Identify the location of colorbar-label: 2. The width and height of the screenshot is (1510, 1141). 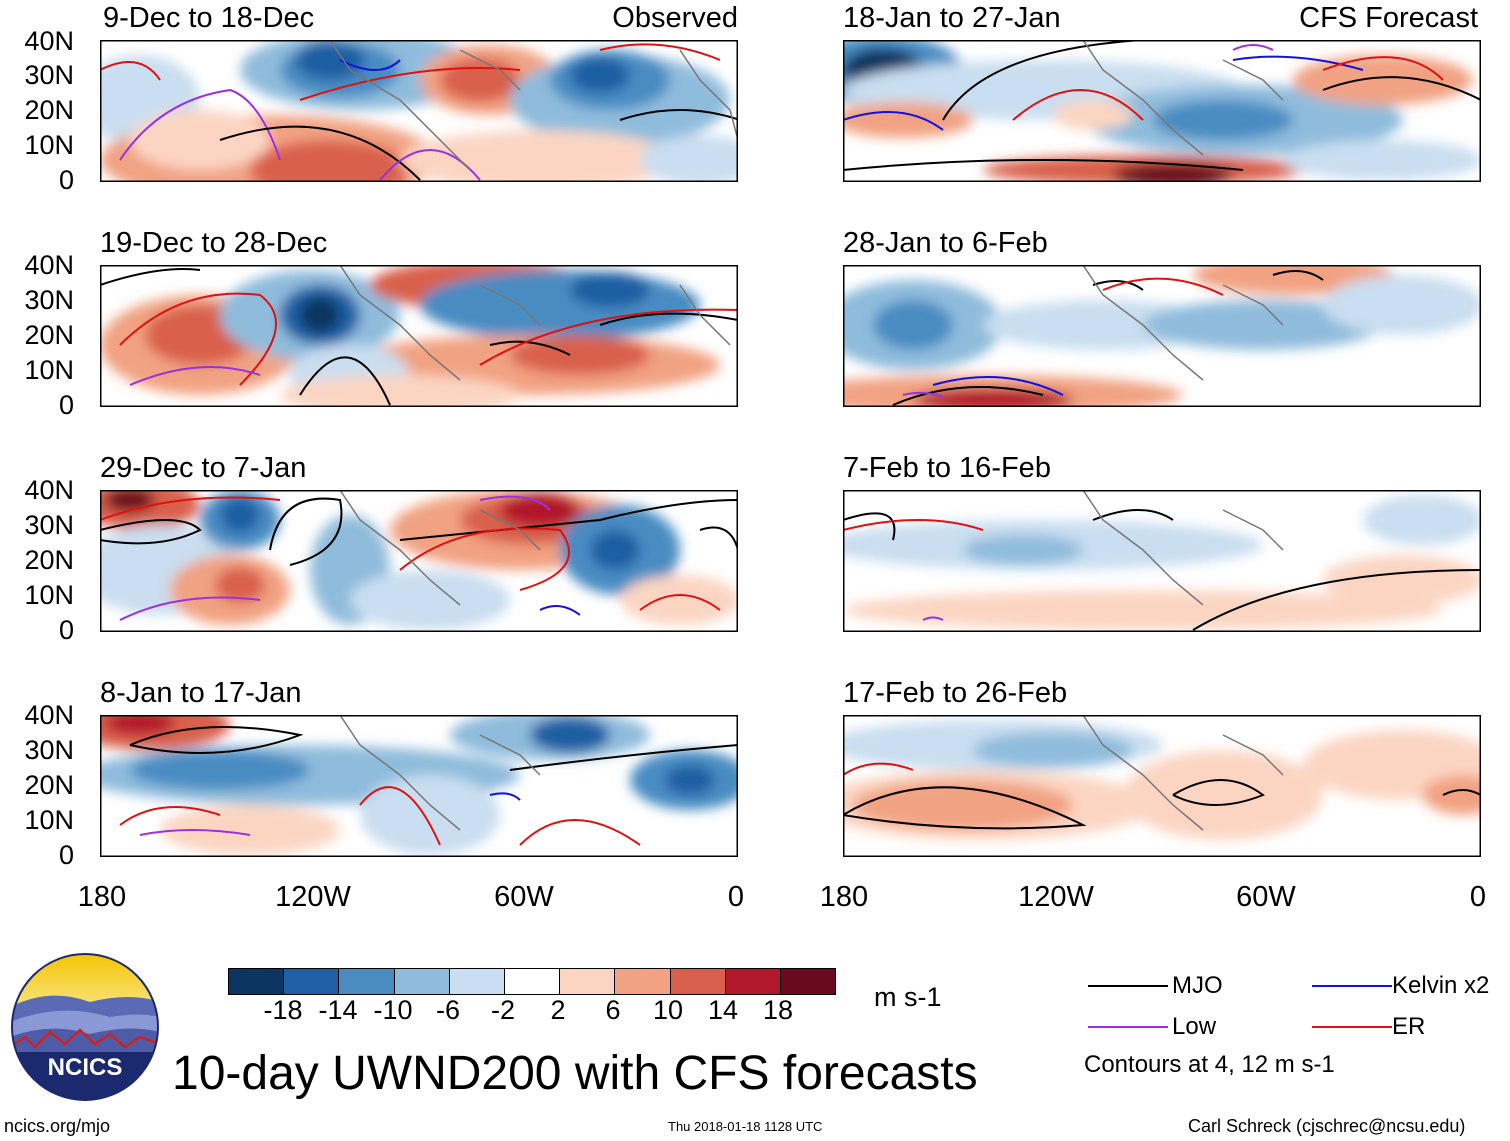
(558, 1010).